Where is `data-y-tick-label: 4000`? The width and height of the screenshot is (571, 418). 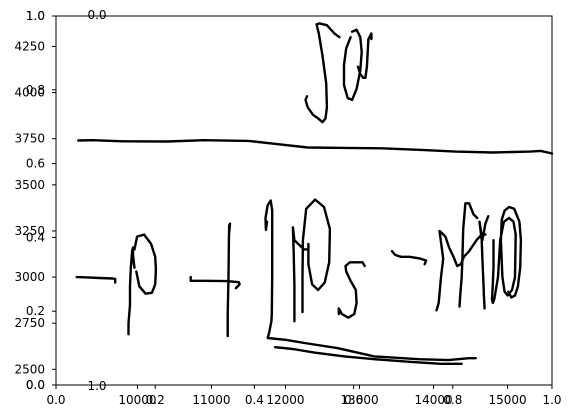
data-y-tick-label: 4000 is located at coordinates (29, 93).